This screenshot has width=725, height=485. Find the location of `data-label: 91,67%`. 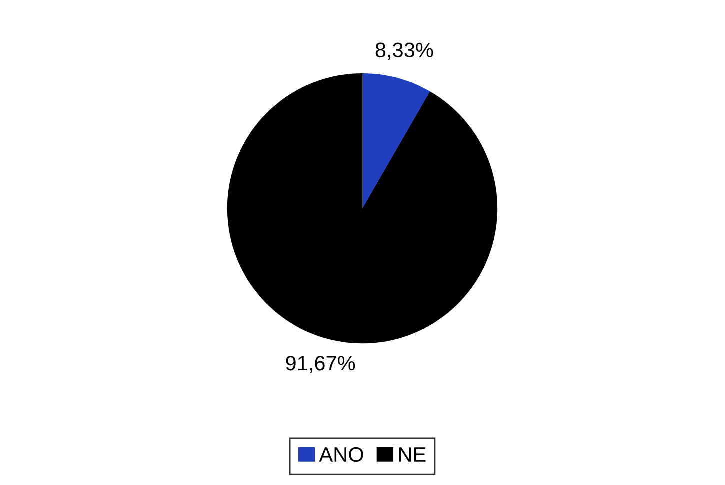

data-label: 91,67% is located at coordinates (321, 365).